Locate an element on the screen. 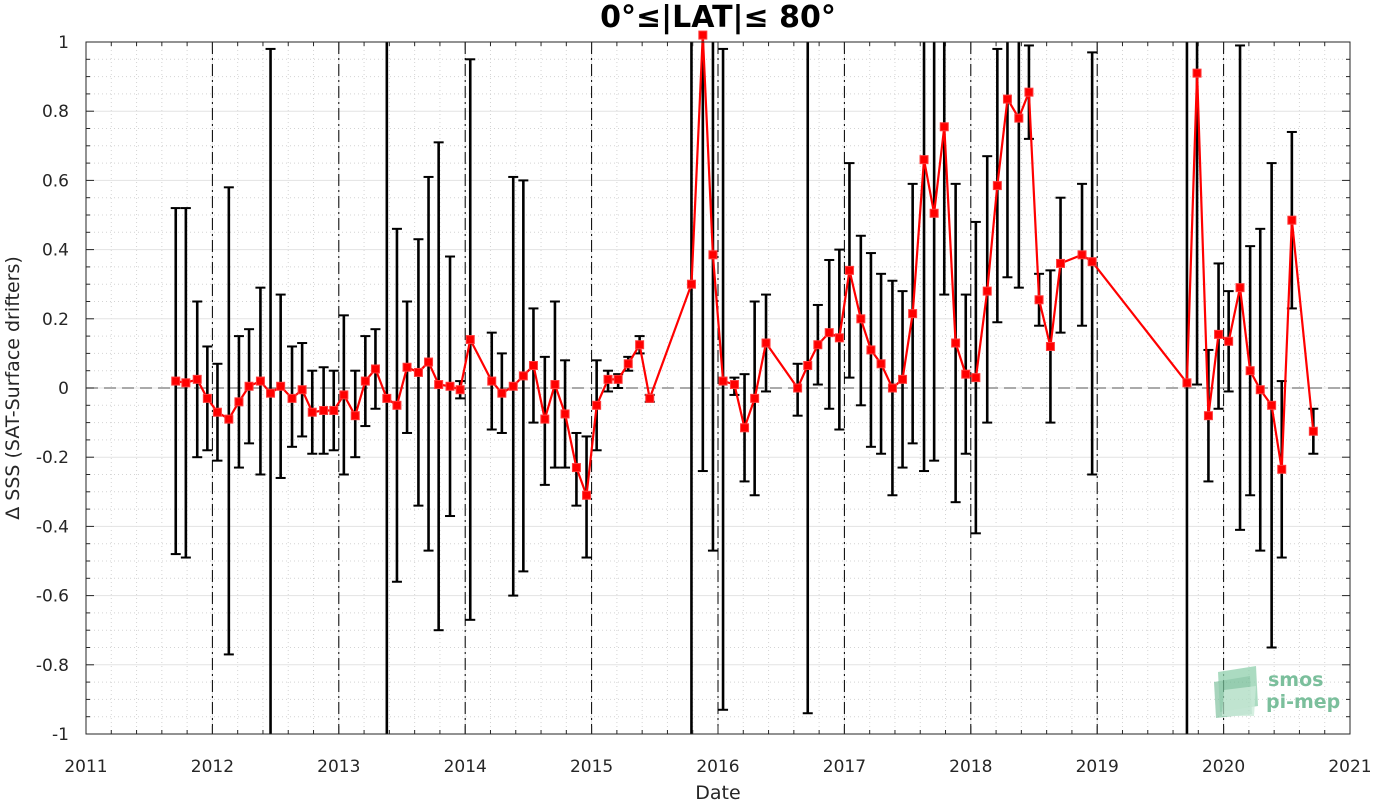 This screenshot has height=801, width=1374. x-tick-label: 2015 is located at coordinates (591, 767).